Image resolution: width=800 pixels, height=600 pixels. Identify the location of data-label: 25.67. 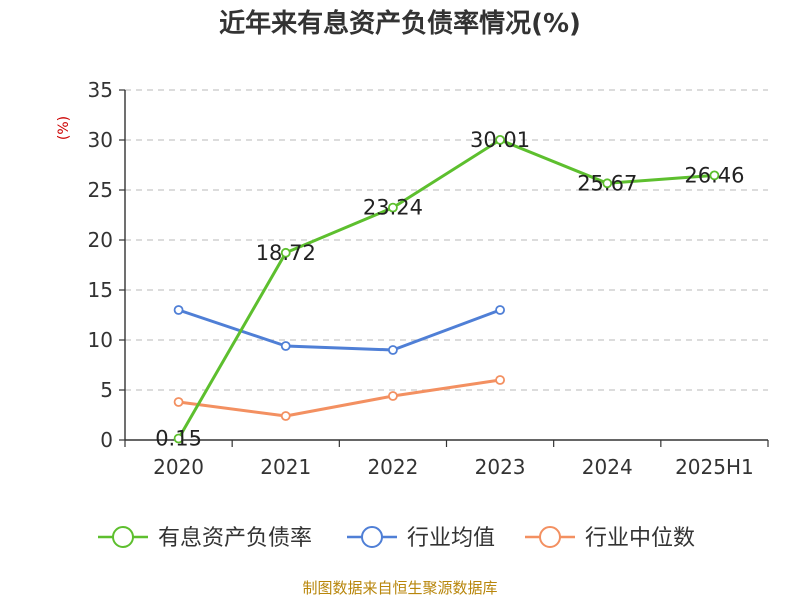
(607, 183).